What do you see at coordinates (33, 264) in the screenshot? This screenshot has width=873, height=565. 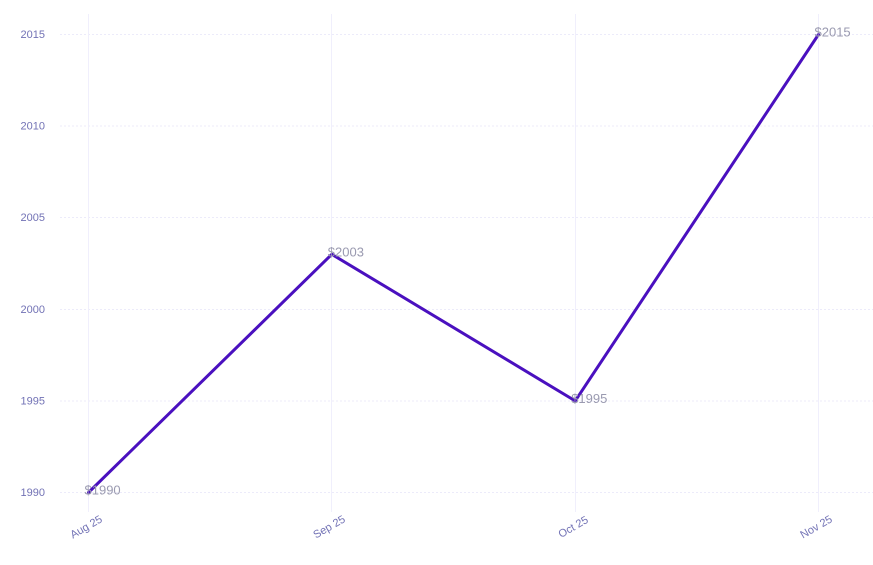 I see `y-axis-tick-labels: 2015 2010 2005 2000 1995 1990` at bounding box center [33, 264].